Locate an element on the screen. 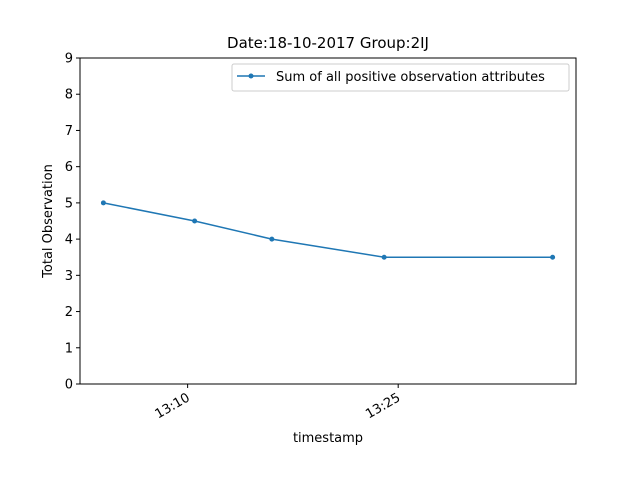 Image resolution: width=640 pixels, height=480 pixels. chart-title: Date:18-10-2017 Group:2IJ is located at coordinates (328, 43).